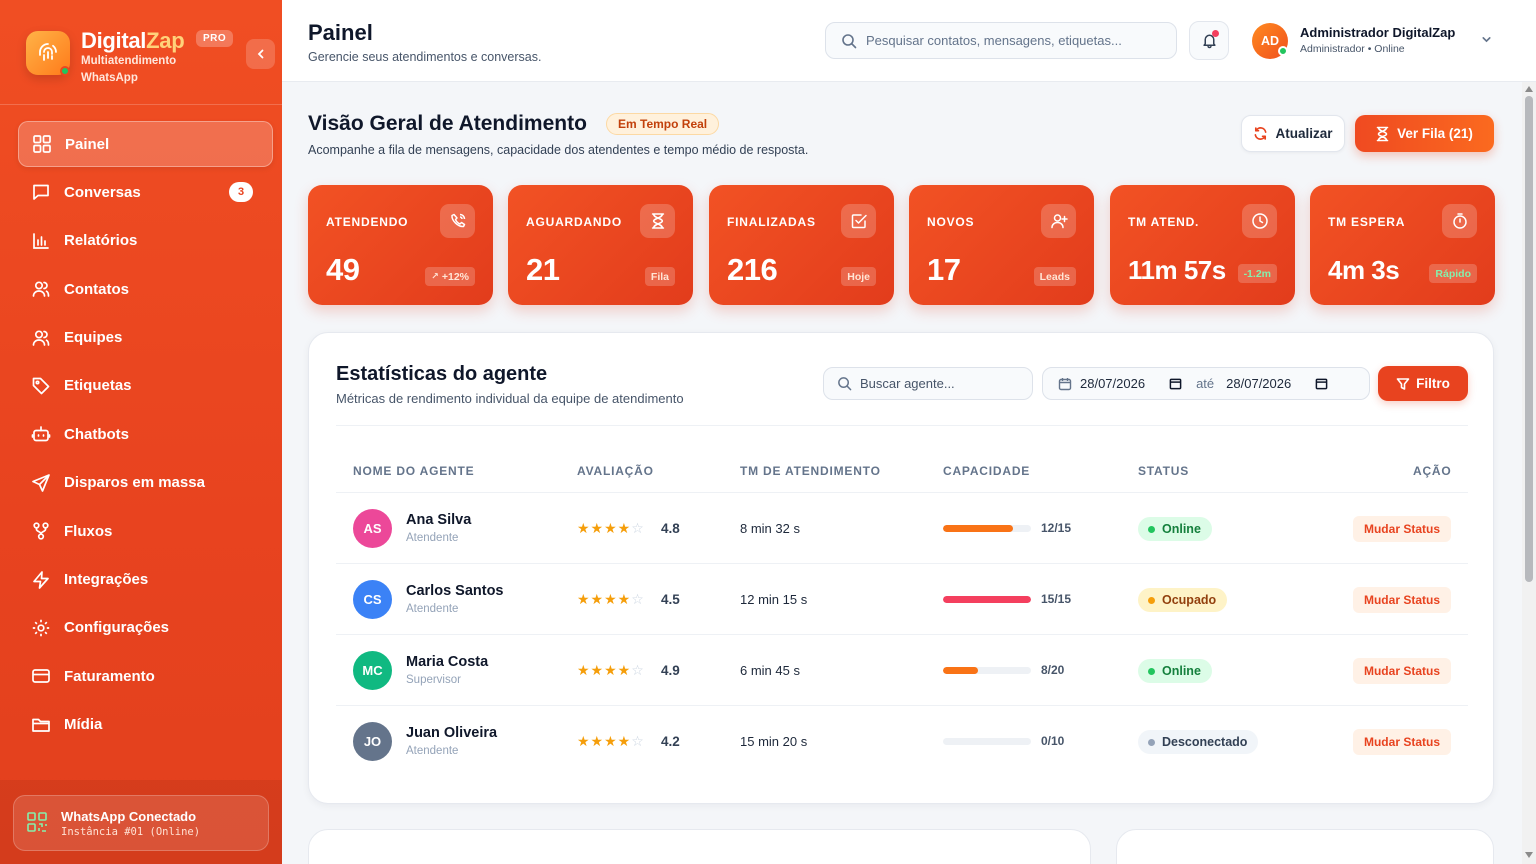 The height and width of the screenshot is (864, 1536). What do you see at coordinates (414, 471) in the screenshot?
I see `column-header-agent: NOME DO AGENTE` at bounding box center [414, 471].